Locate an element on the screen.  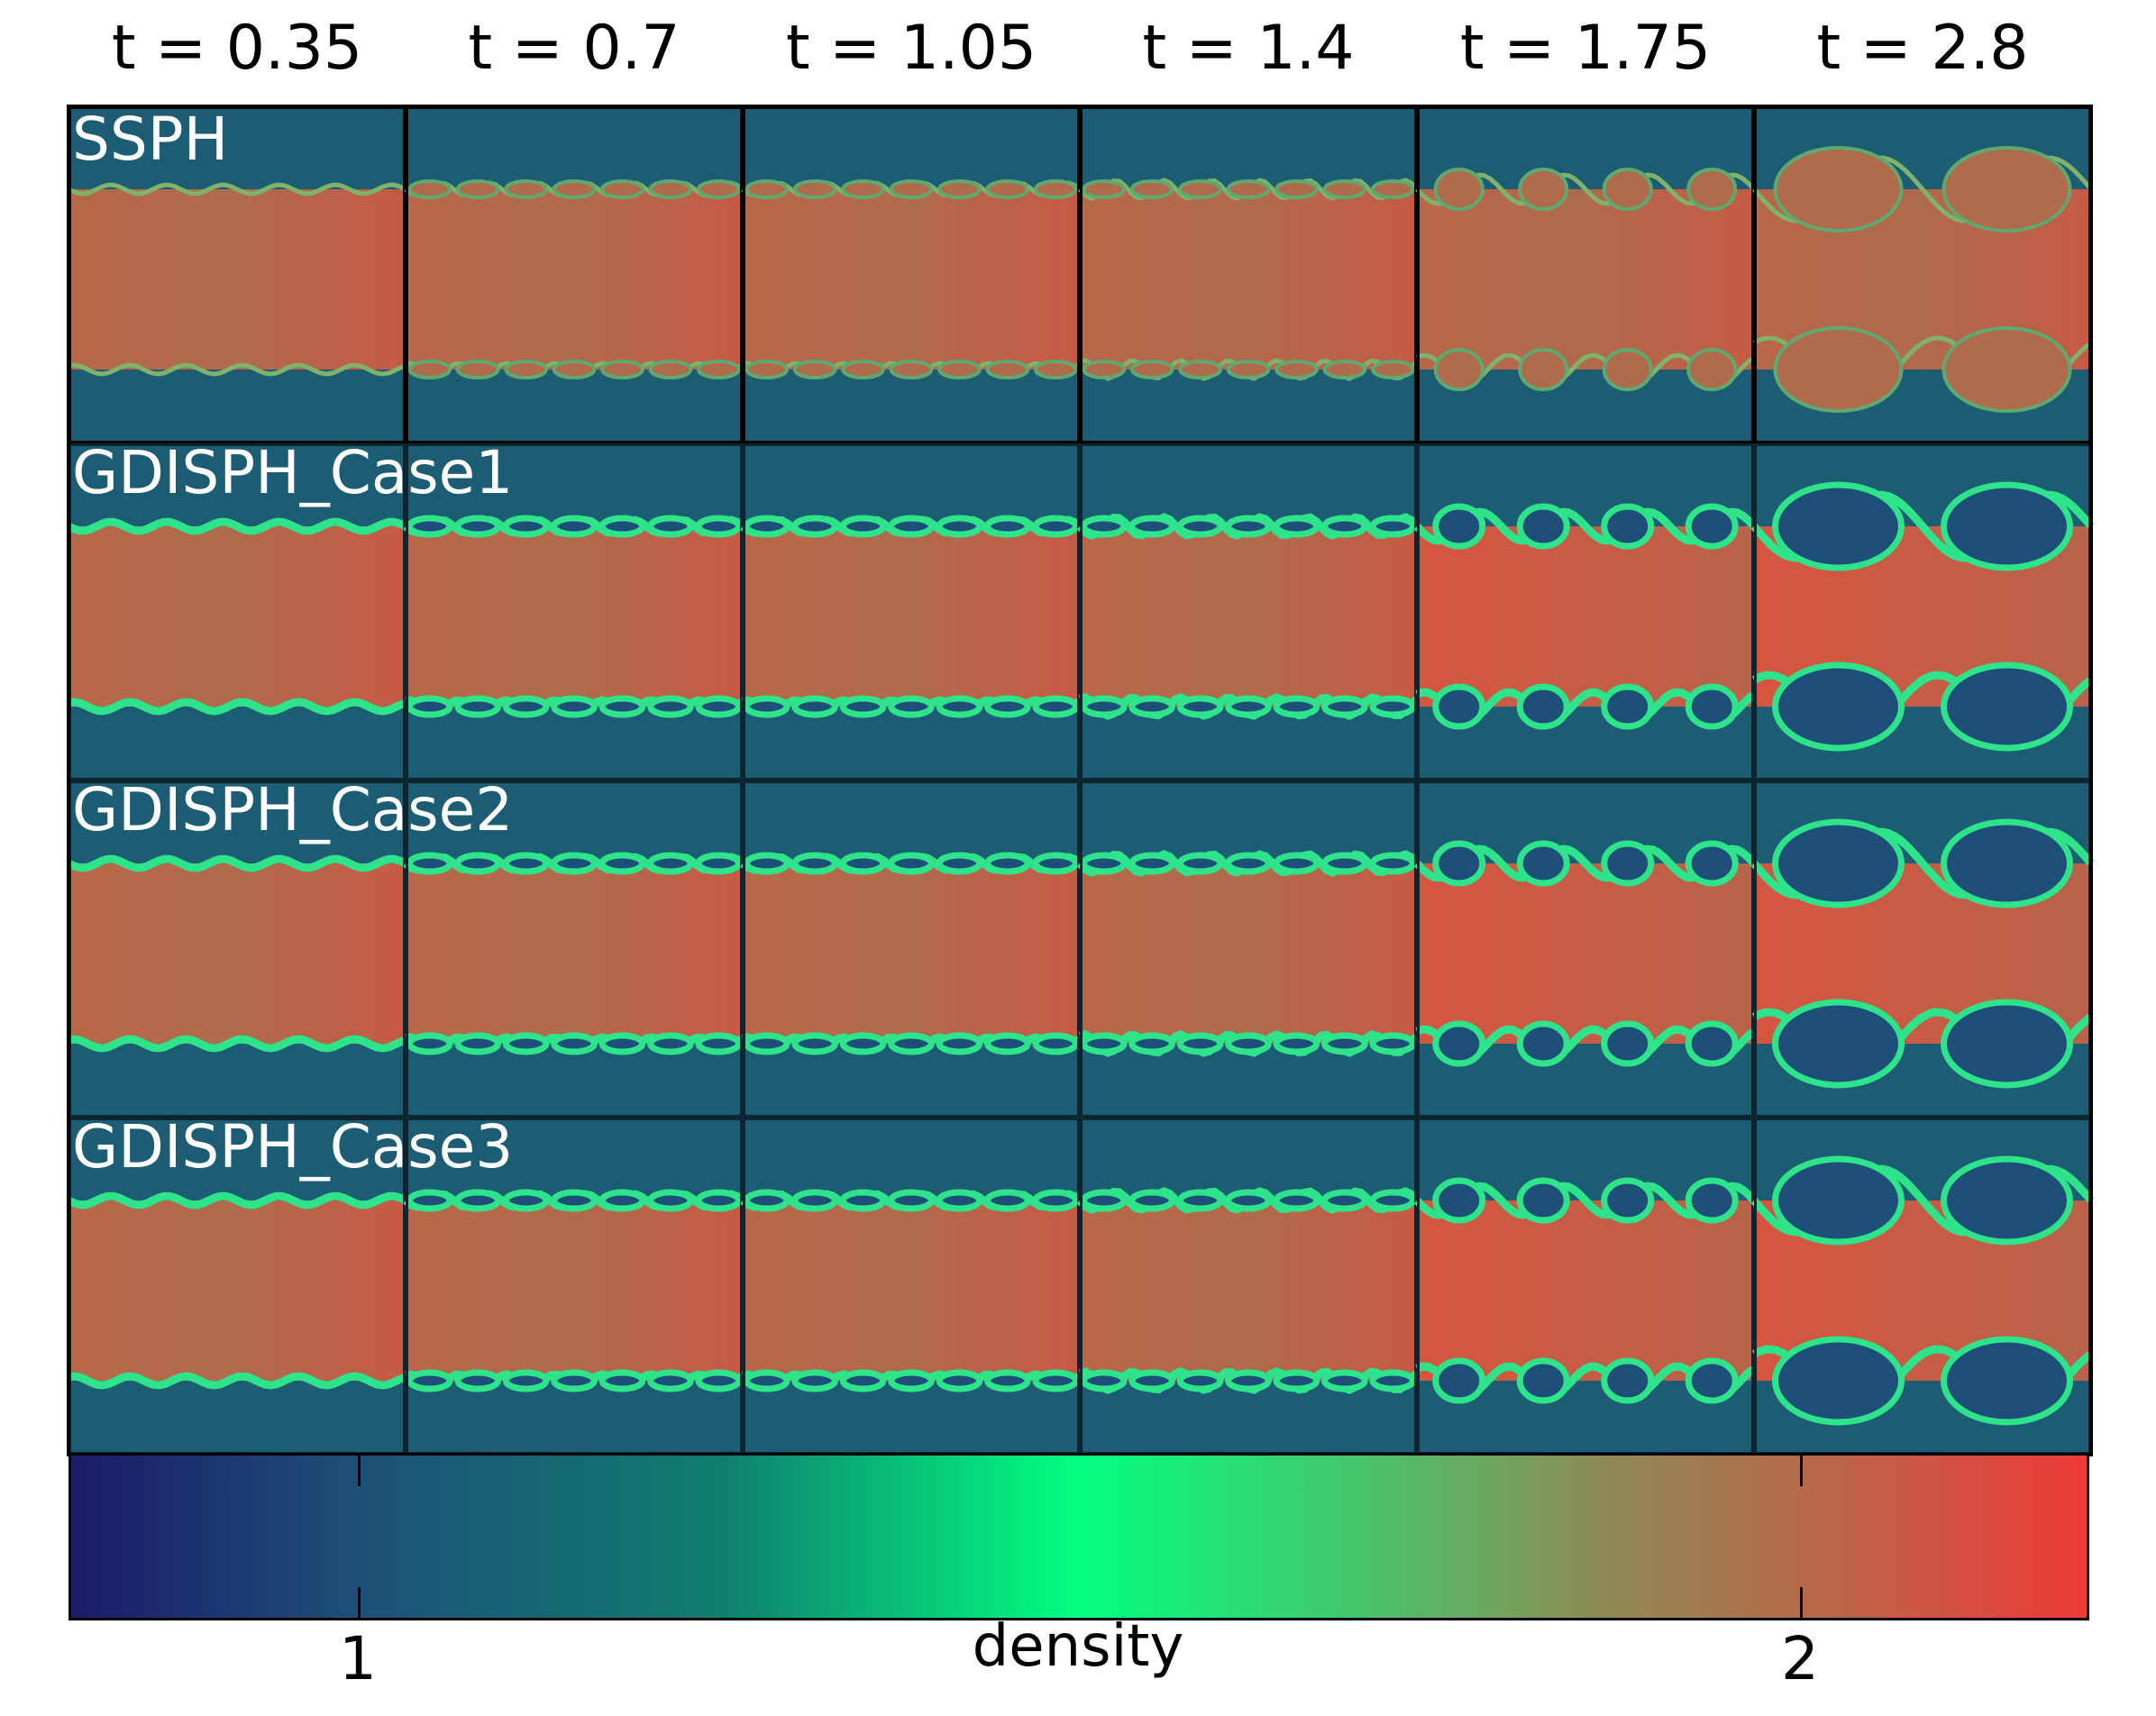
row-label-gdisph-case3: GDISPH_Case3 is located at coordinates (293, 1147).